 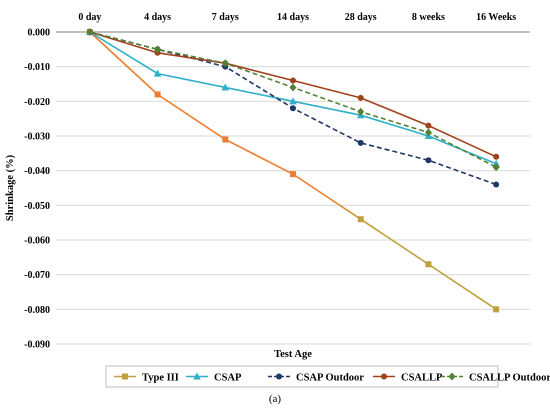 What do you see at coordinates (422, 377) in the screenshot?
I see `legend-label: CSALLP` at bounding box center [422, 377].